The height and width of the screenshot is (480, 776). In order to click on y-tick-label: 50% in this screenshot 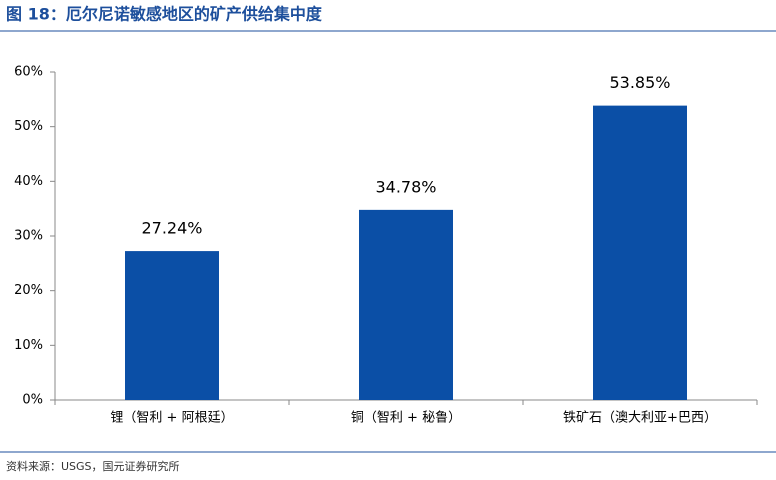, I will do `click(28, 126)`.